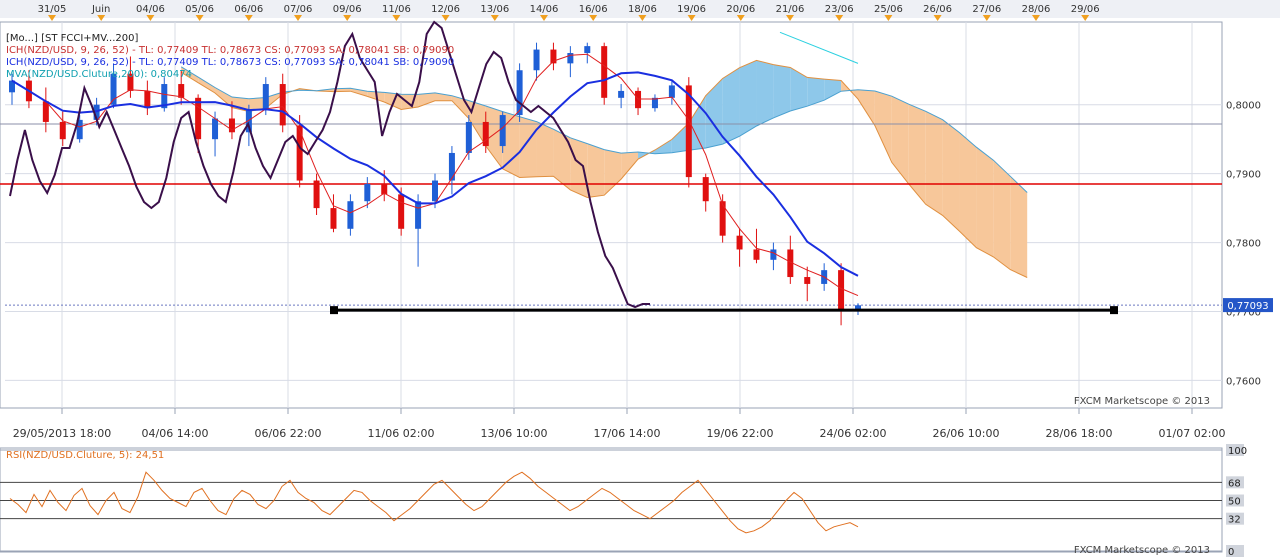 This screenshot has height=557, width=1280. Describe the element at coordinates (888, 9) in the screenshot. I see `top-date-label: 25/06` at that location.